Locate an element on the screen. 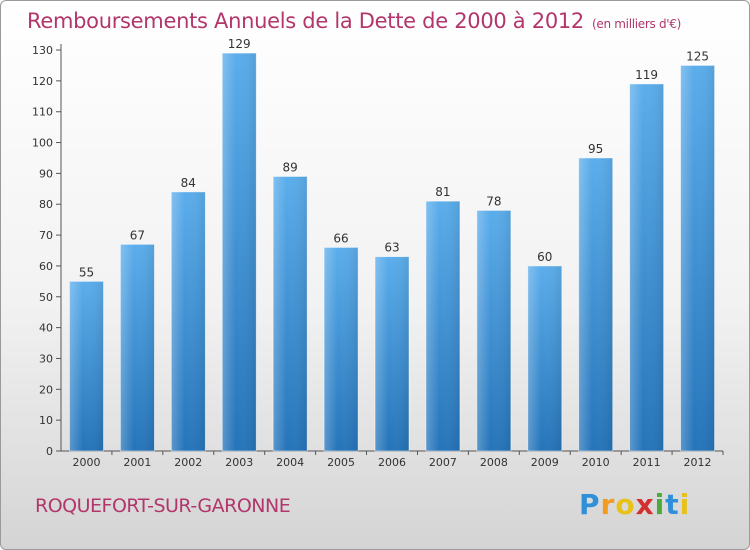 The width and height of the screenshot is (750, 550). chart-subtitle: (en milliers d'€) is located at coordinates (637, 24).